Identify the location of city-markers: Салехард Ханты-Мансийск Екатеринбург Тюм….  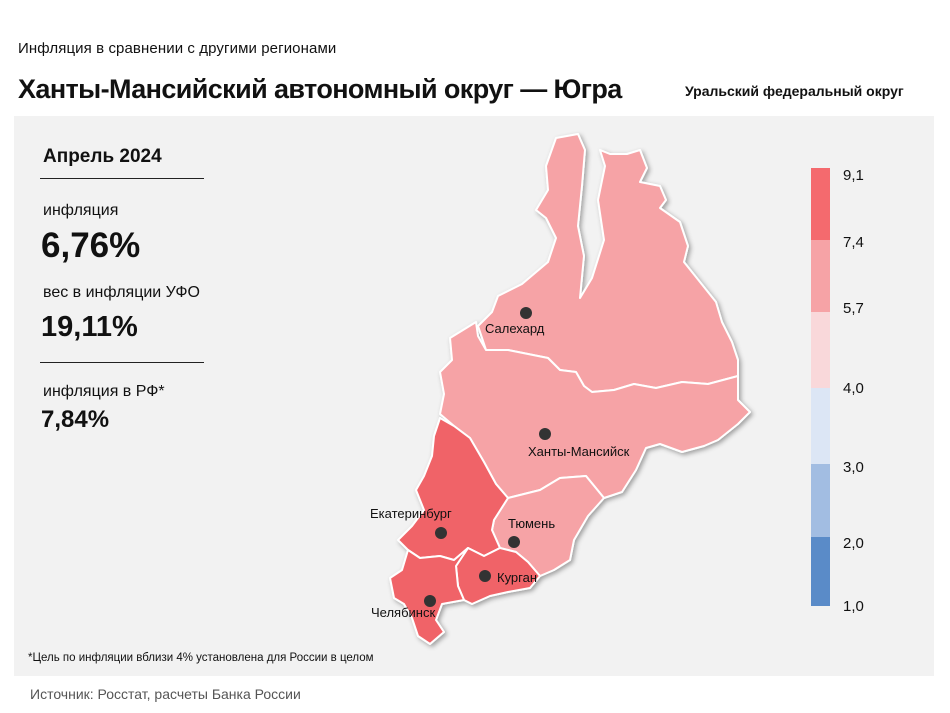
(500, 463).